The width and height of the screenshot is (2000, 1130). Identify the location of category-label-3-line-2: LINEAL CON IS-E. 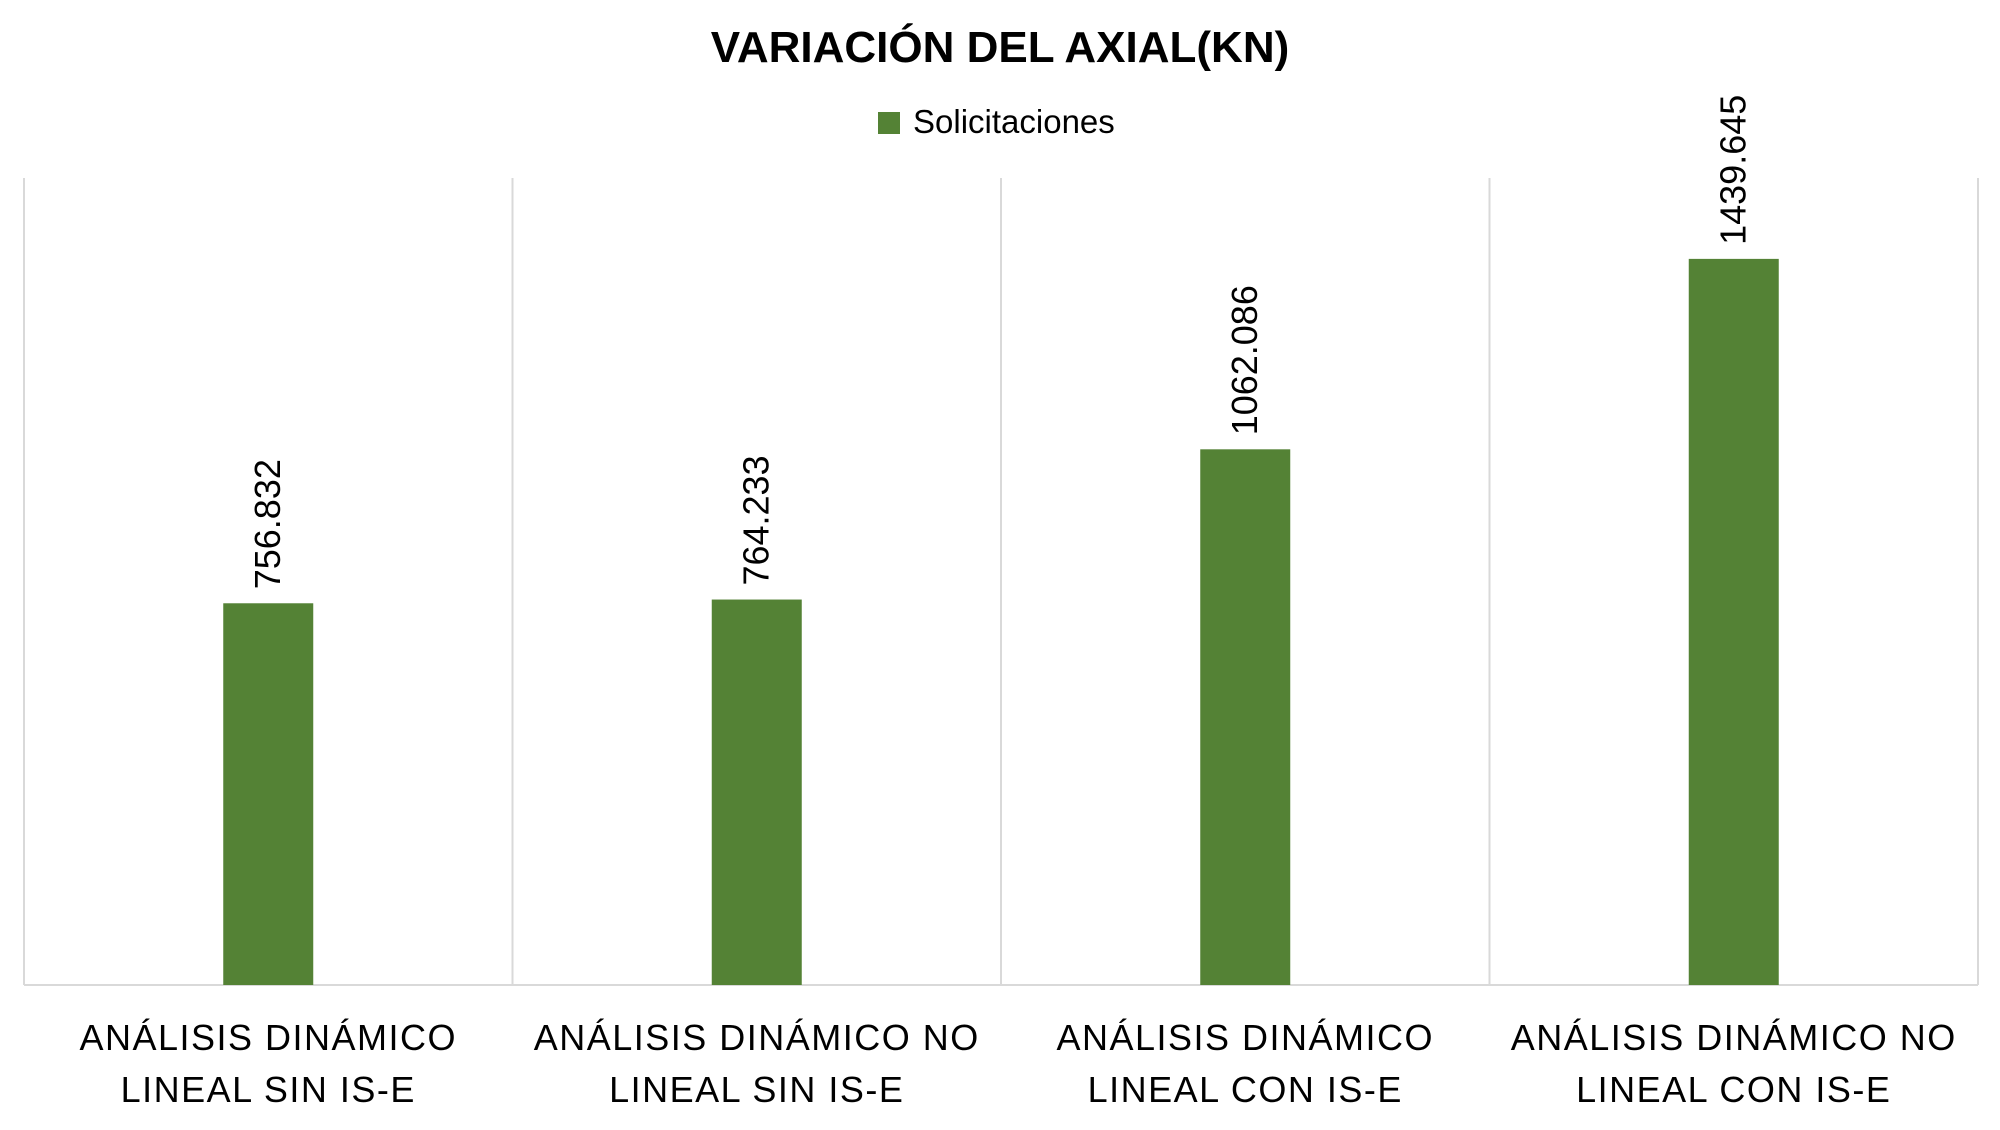
(1245, 1089).